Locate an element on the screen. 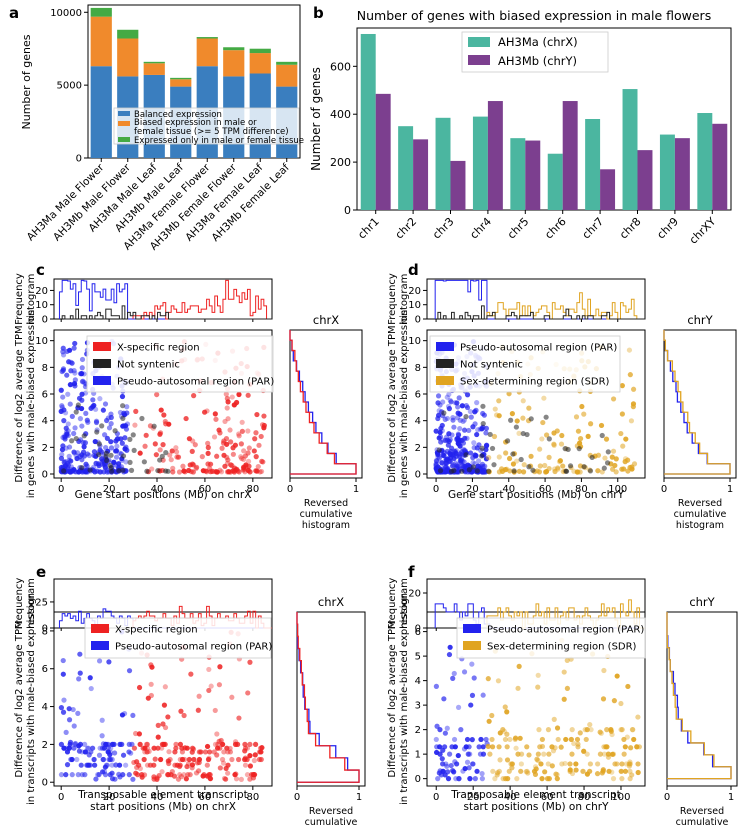 This screenshot has width=743, height=832. yticklabel-c-8: 8 is located at coordinates (45, 368).